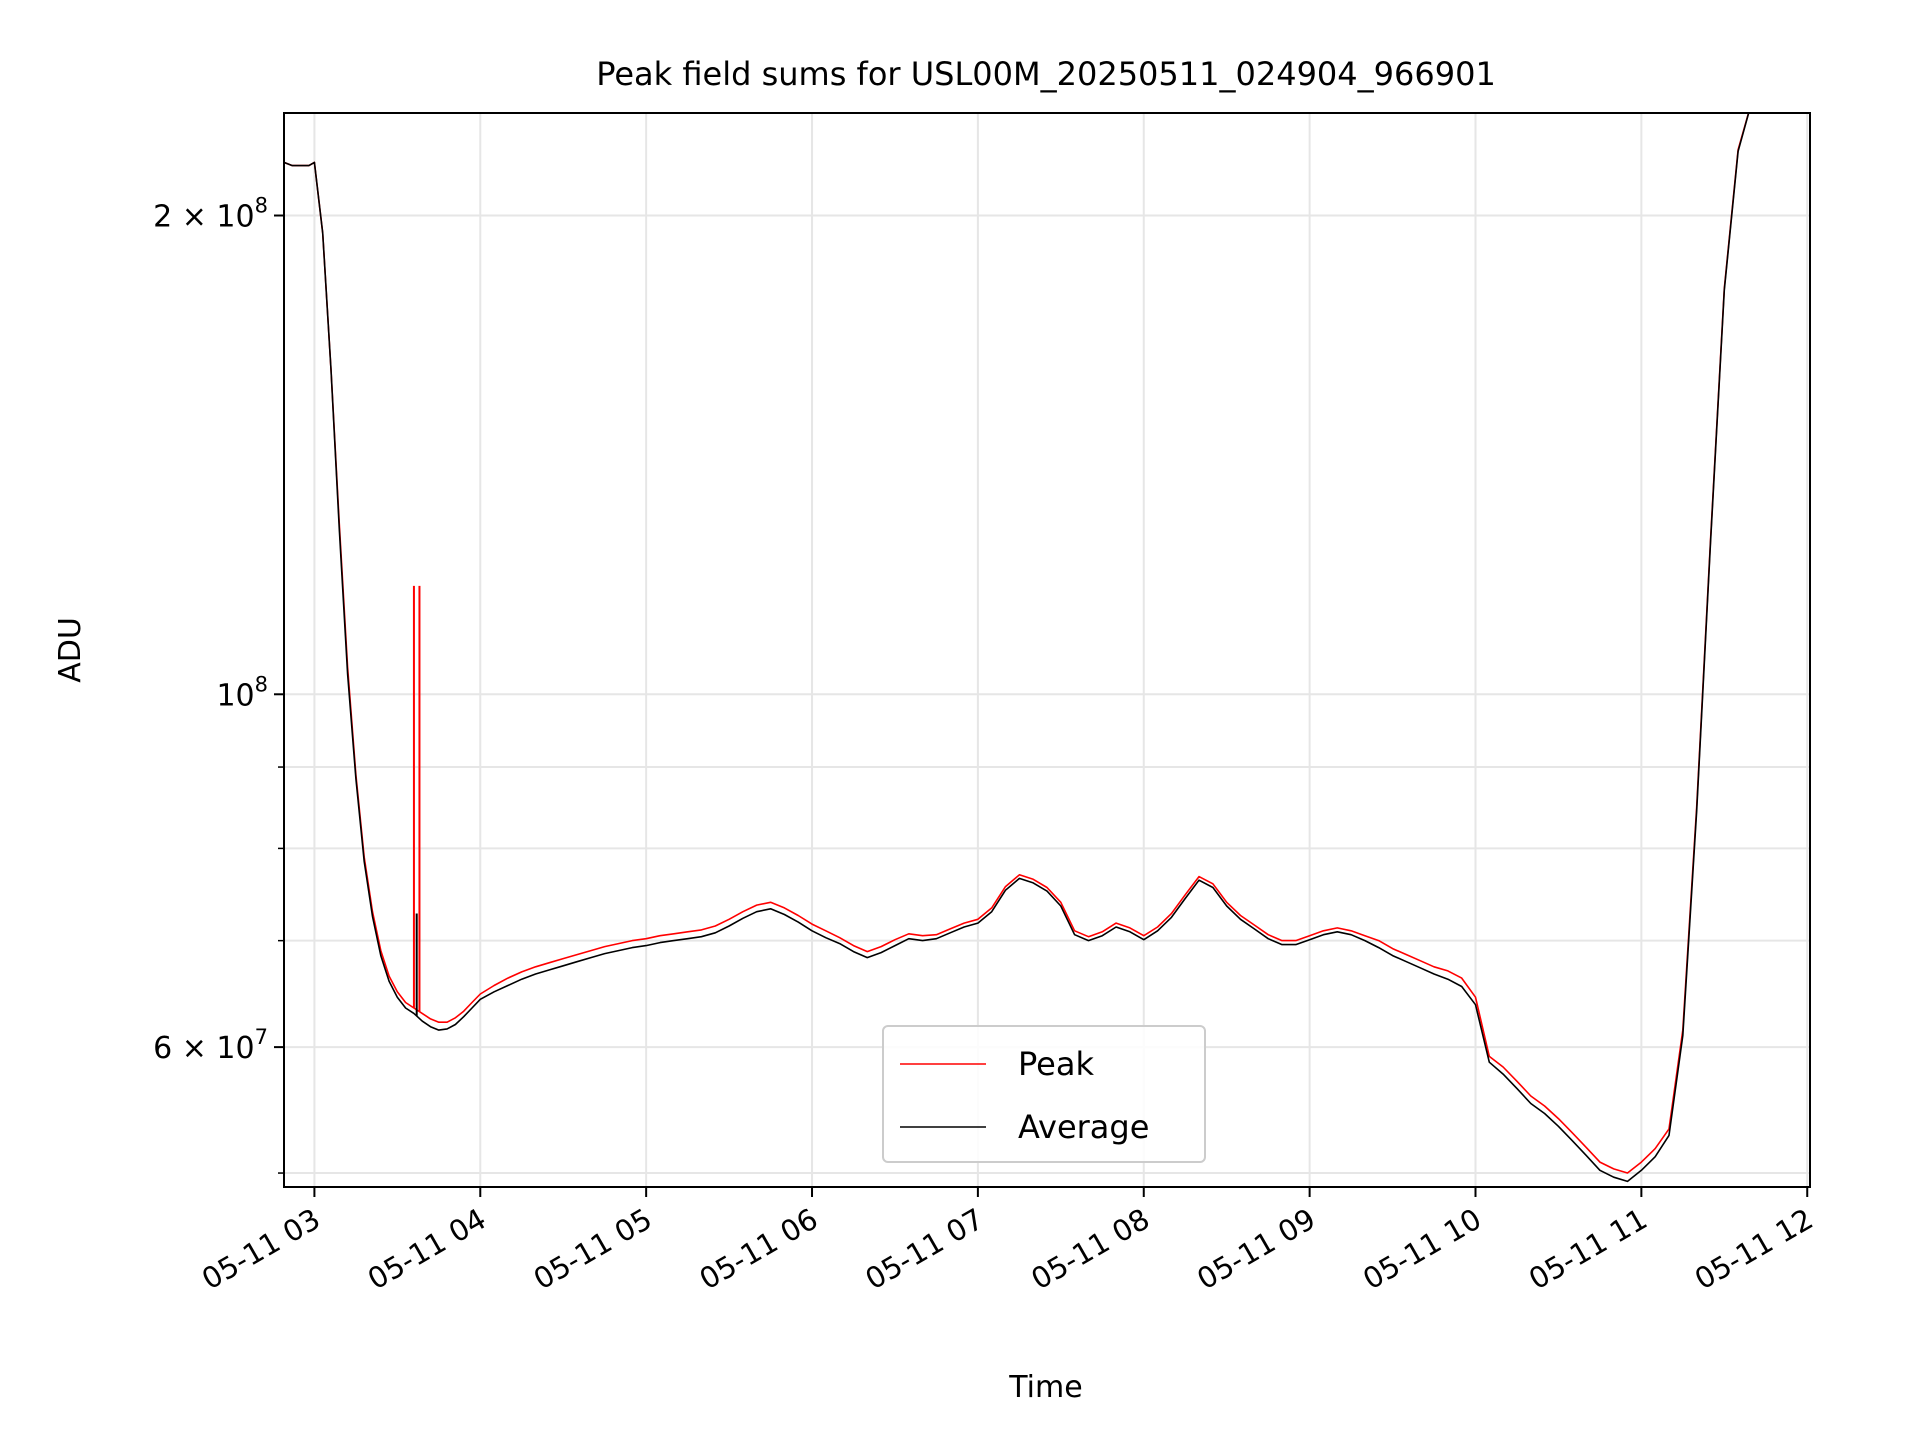 The image size is (1920, 1440). I want to click on y-axis-label: ADU, so click(70, 650).